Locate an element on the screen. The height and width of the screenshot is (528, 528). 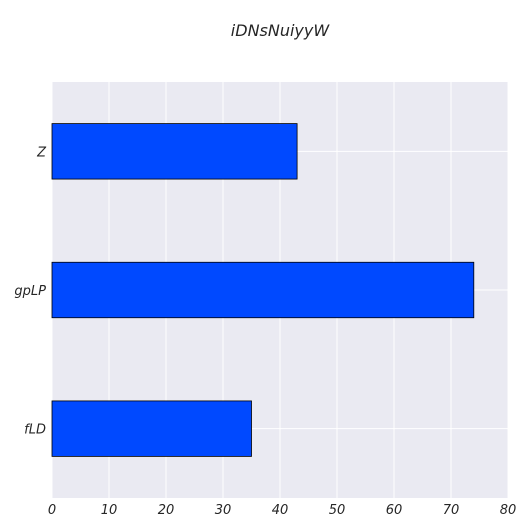
y-tick-label: fLD is located at coordinates (35, 430).